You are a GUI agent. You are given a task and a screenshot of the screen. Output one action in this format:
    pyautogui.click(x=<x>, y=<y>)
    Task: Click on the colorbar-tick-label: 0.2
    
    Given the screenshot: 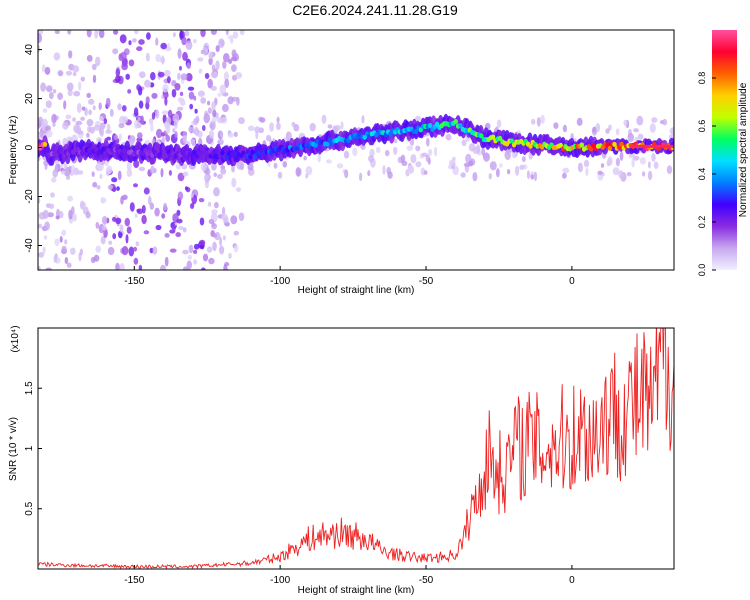 What is the action you would take?
    pyautogui.click(x=702, y=222)
    